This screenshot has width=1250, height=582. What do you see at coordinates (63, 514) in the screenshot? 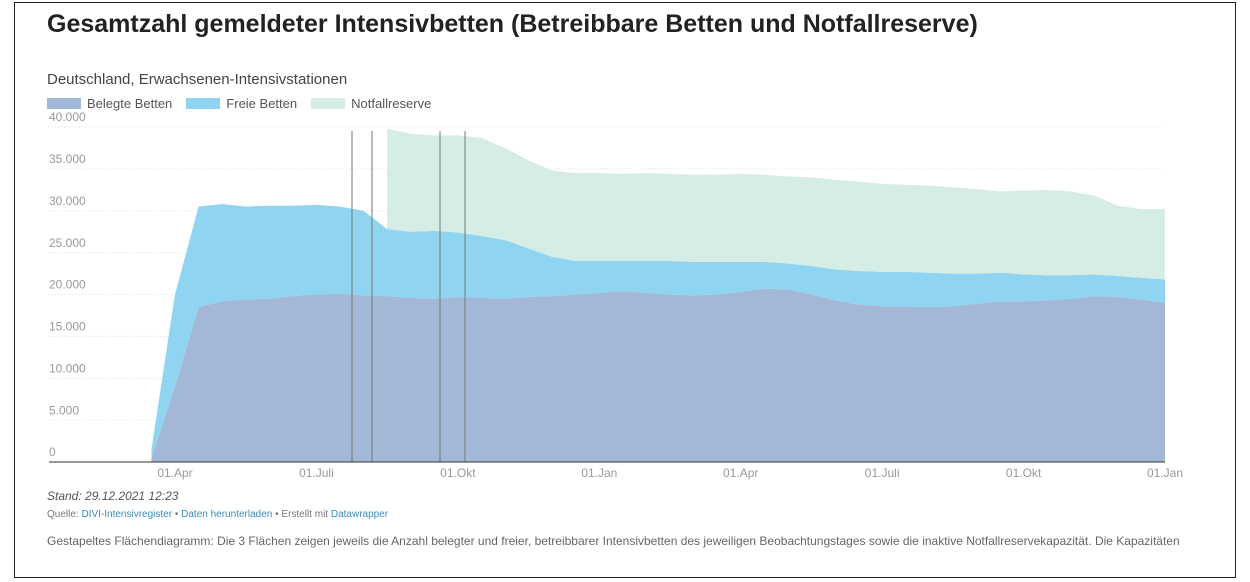
I see `source-part: Quelle:` at bounding box center [63, 514].